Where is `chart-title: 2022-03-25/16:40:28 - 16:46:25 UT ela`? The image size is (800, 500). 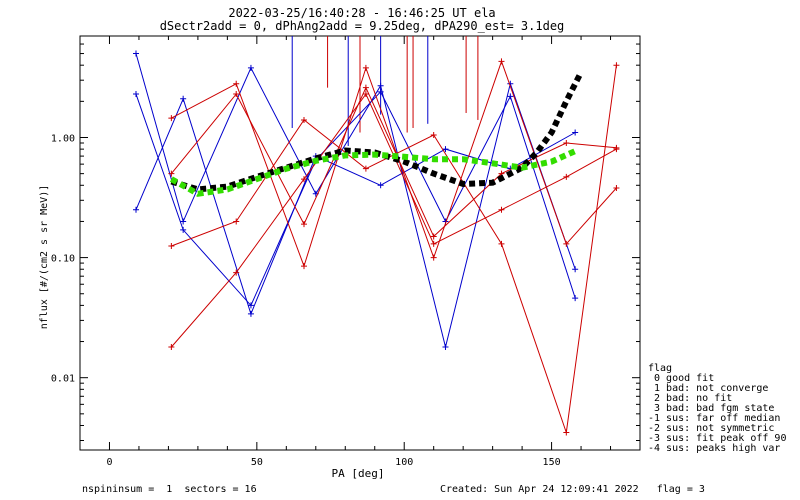 chart-title: 2022-03-25/16:40:28 - 16:46:25 UT ela is located at coordinates (361, 13).